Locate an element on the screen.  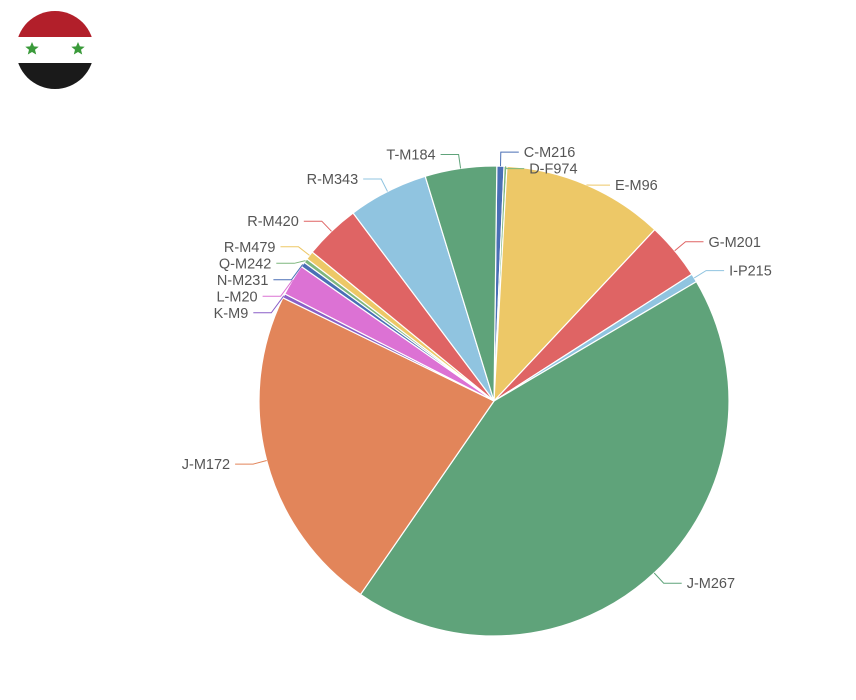
leader-line-r-m479 is located at coordinates (295, 251).